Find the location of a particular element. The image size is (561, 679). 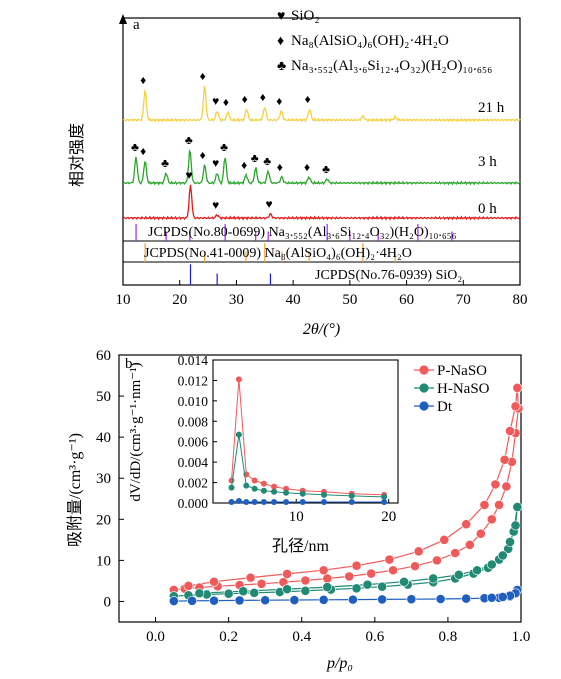

x-tick-label: 40 is located at coordinates (293, 300).